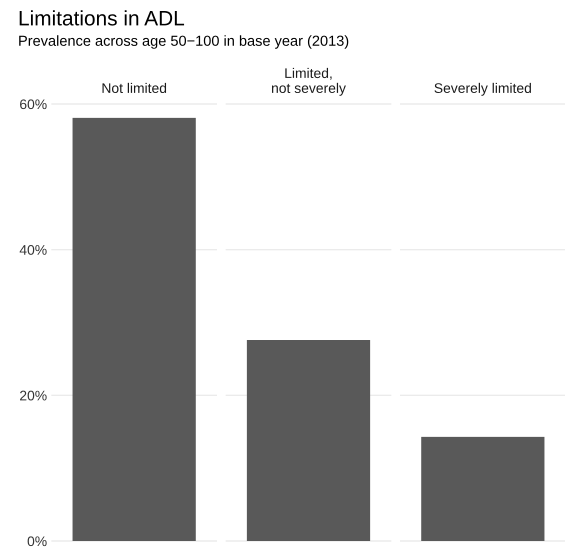 This screenshot has height=547, width=565. What do you see at coordinates (183, 42) in the screenshot?
I see `chart-subtitle: Prevalence across age 50−100 in base year (2013)` at bounding box center [183, 42].